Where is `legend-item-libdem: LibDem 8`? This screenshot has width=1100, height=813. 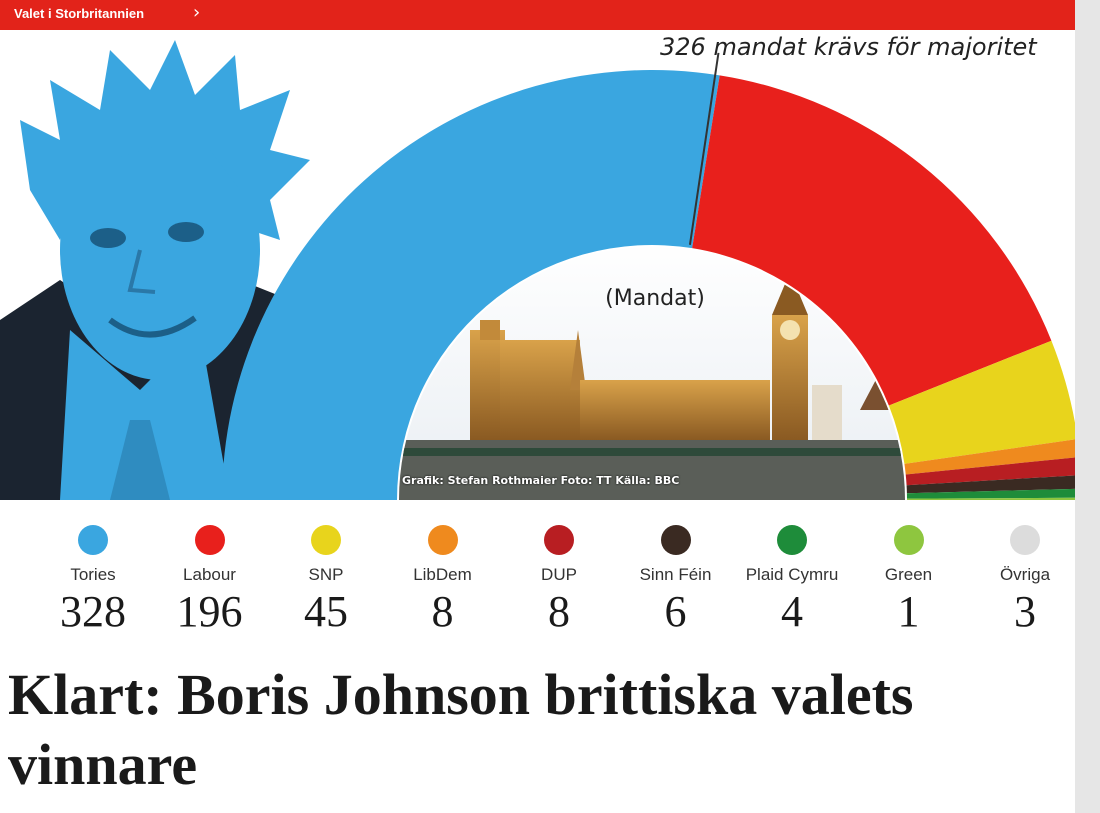
legend-item-libdem: LibDem 8 is located at coordinates (443, 580).